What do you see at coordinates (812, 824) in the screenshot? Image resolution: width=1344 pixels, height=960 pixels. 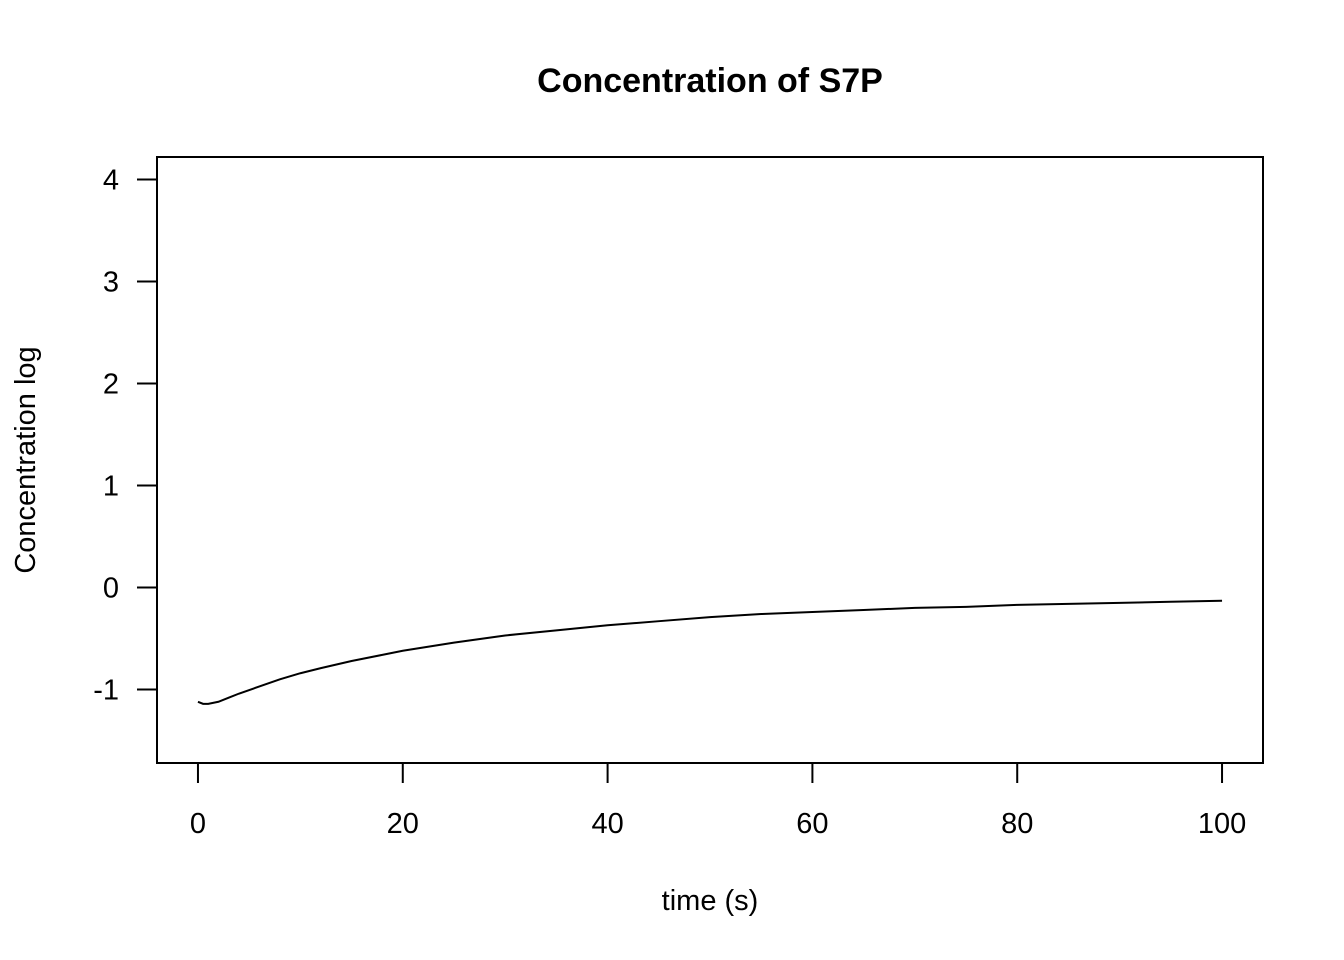 I see `x-tick-label: 60` at bounding box center [812, 824].